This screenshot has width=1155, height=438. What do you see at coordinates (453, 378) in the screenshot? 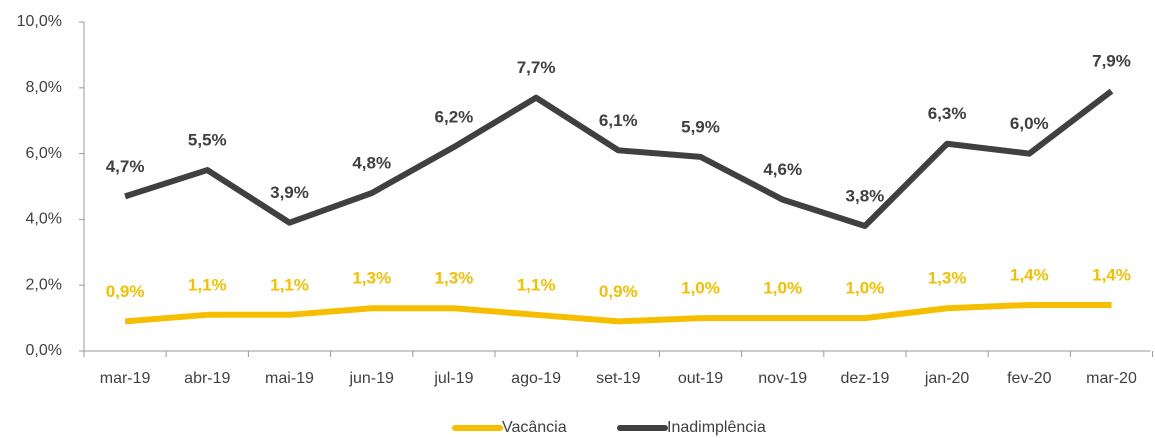
I see `x-tick-label: jul-19` at bounding box center [453, 378].